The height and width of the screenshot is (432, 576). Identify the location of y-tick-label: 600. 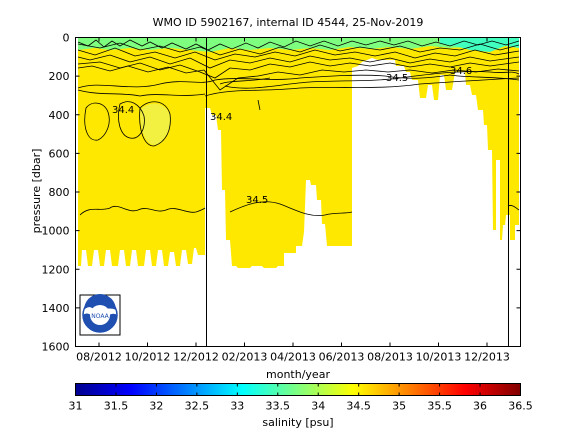
(59, 153).